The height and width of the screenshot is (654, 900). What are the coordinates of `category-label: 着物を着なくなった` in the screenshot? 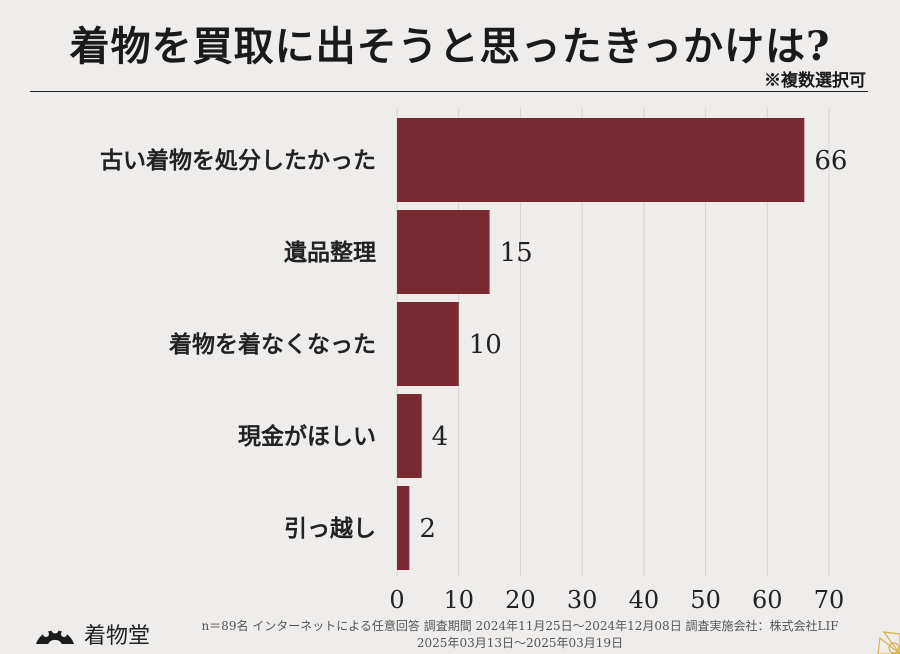 It's located at (272, 344).